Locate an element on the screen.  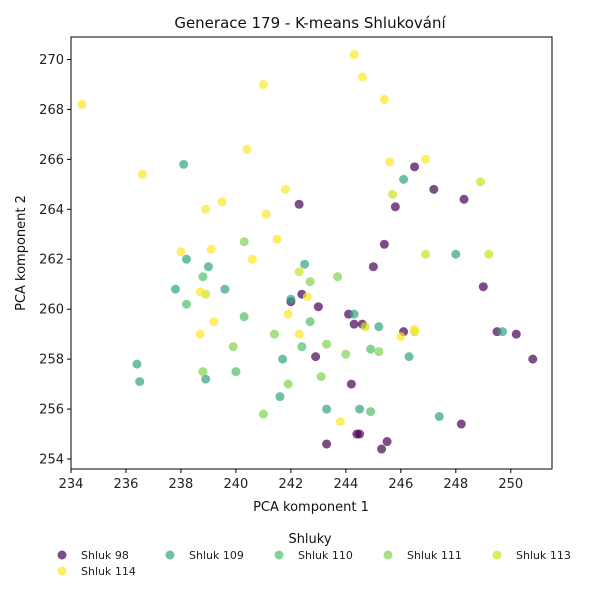
x-axis: 234 236 238 240 242 244 246 248 250 is located at coordinates (291, 480).